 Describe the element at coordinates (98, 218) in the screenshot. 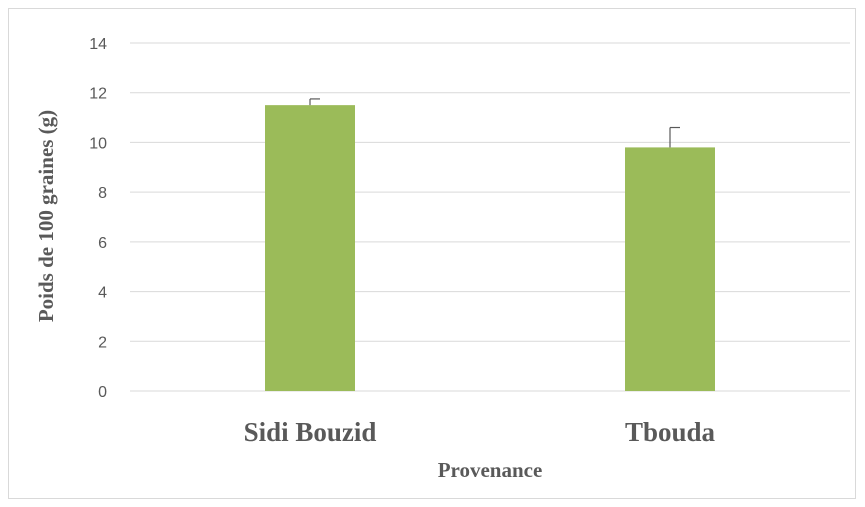

I see `y-tick-labels: 0 2 4 6 8 10 12 14` at that location.